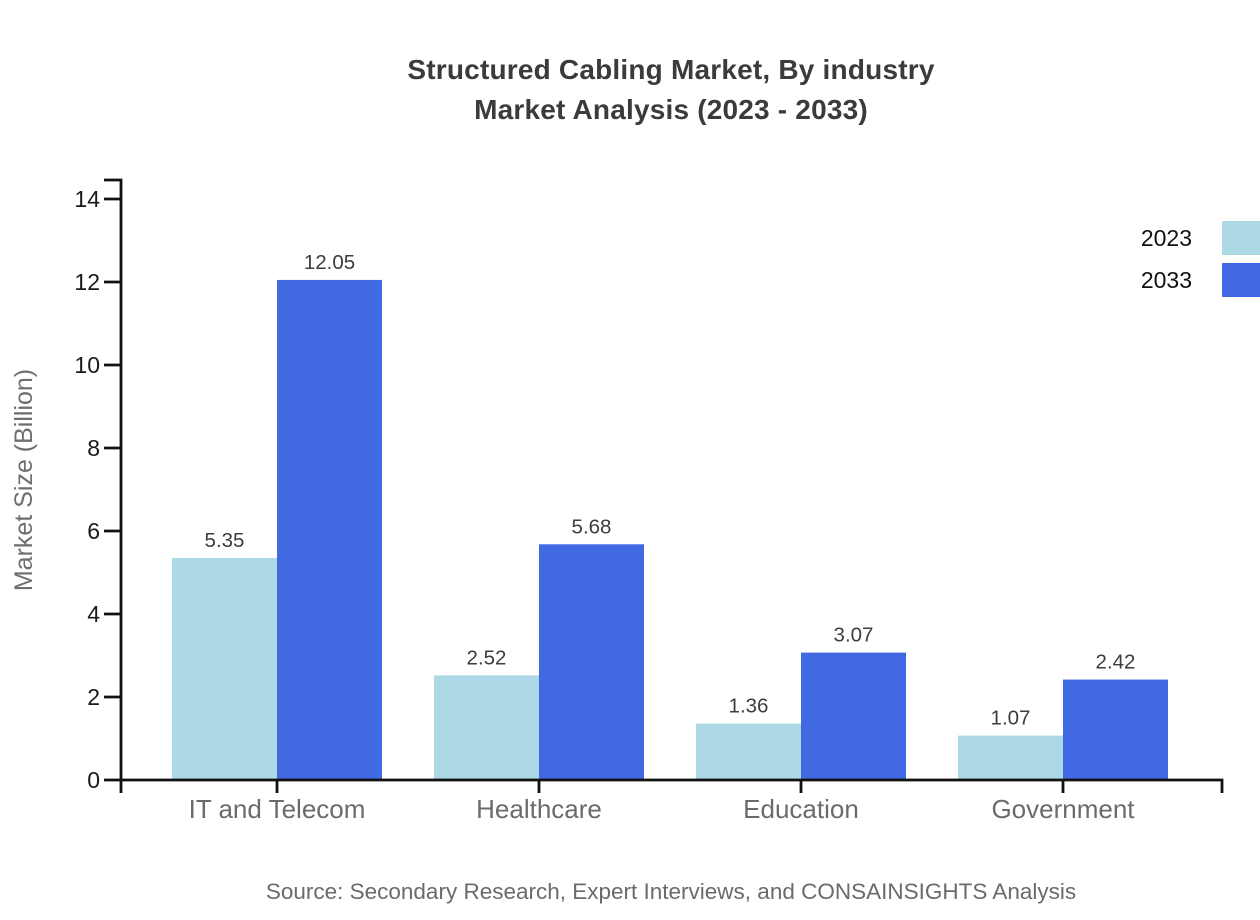  What do you see at coordinates (1200, 259) in the screenshot?
I see `chart-legend: 2023 2033` at bounding box center [1200, 259].